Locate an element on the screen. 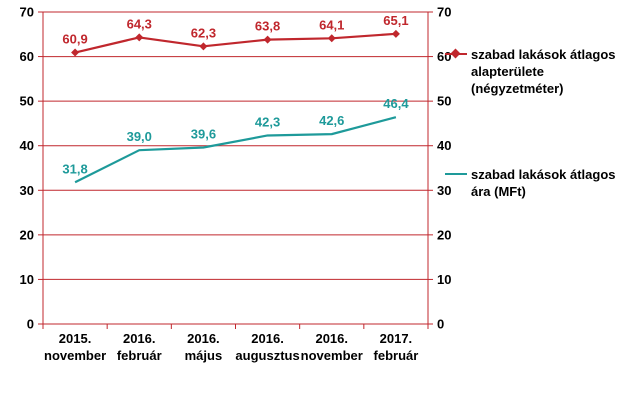 The width and height of the screenshot is (640, 418). data-label: 39,6 is located at coordinates (203, 133).